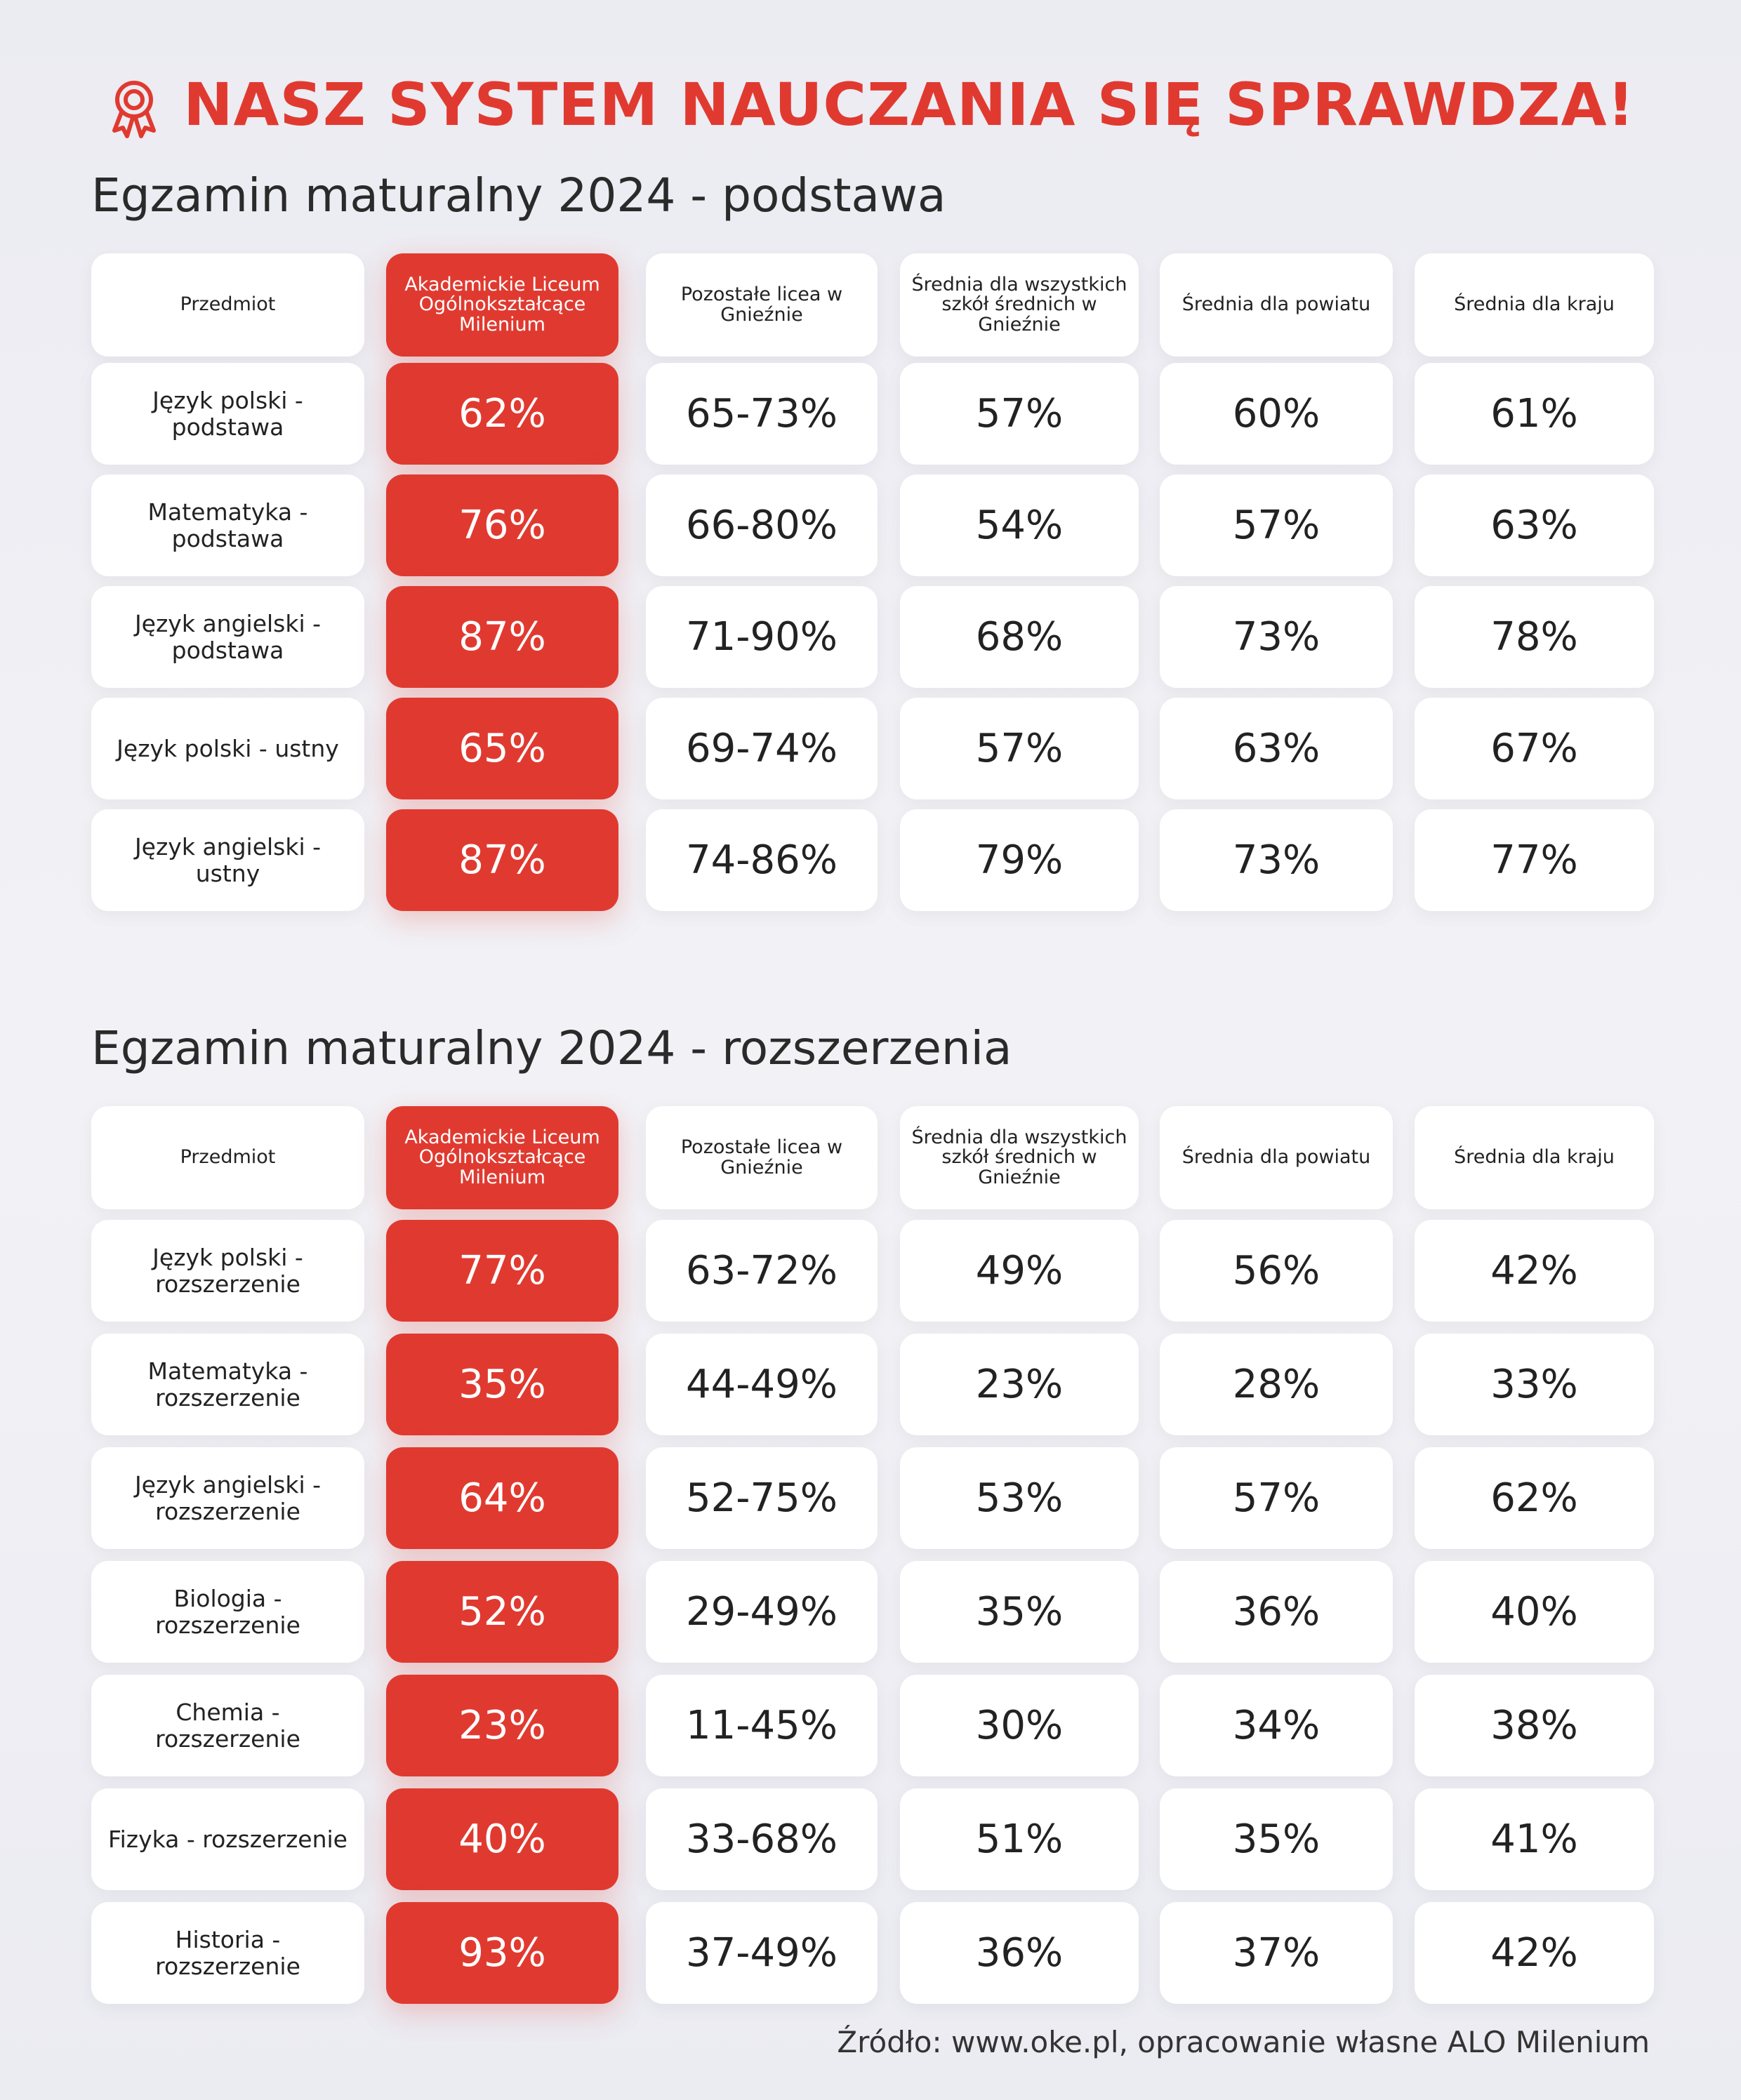 Image resolution: width=1741 pixels, height=2100 pixels. What do you see at coordinates (909, 104) in the screenshot?
I see `title-text: NASZ SYSTEM NAUCZANIA SIĘ SPRAWDZA!` at bounding box center [909, 104].